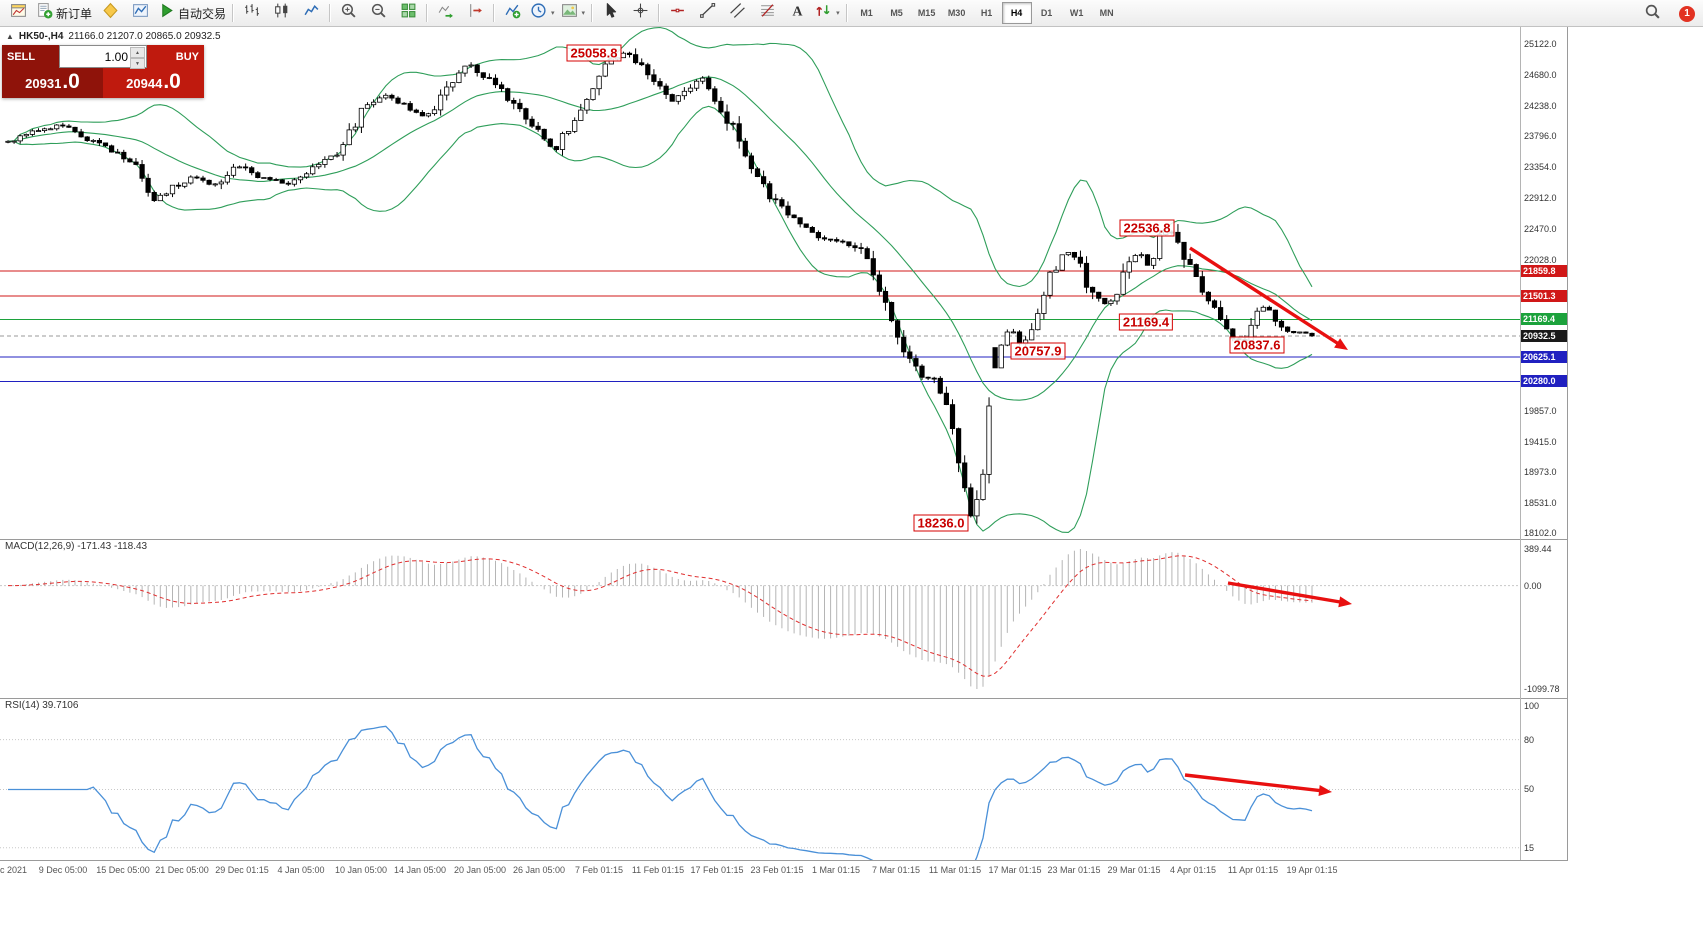 This screenshot has width=1703, height=949. Describe the element at coordinates (1540, 533) in the screenshot. I see `price-axis-label: 18102.0` at that location.